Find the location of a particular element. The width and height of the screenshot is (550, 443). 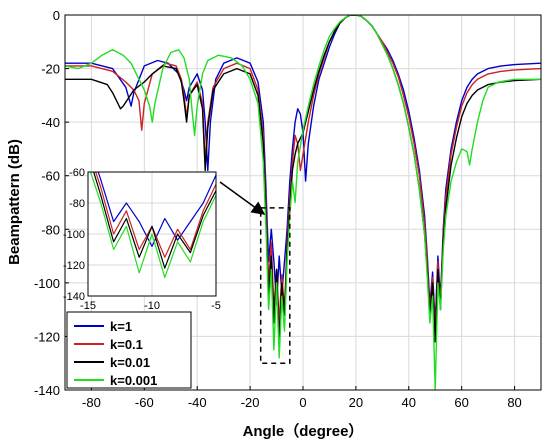

inset-ticks: -15 -10 -5 -60 -80 -100 -120 -140 is located at coordinates (142, 239).